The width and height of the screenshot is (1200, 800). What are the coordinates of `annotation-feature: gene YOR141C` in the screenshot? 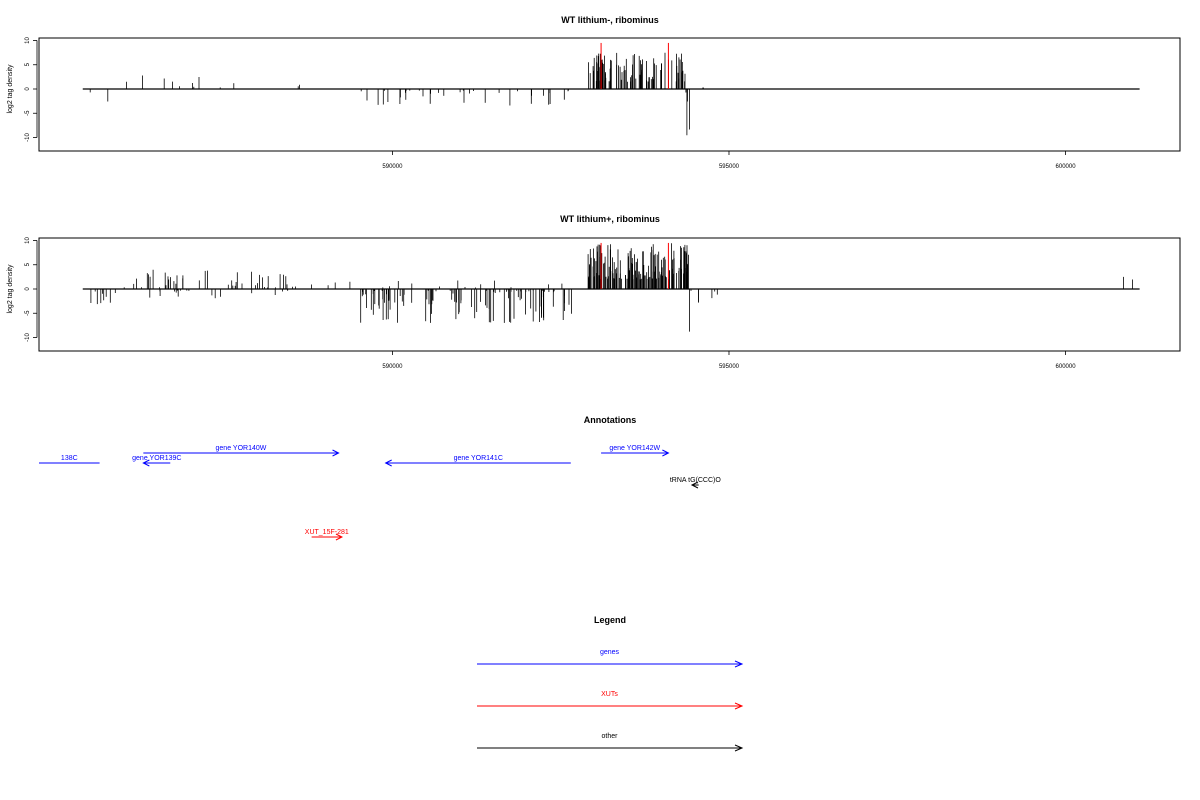 It's located at (477, 461).